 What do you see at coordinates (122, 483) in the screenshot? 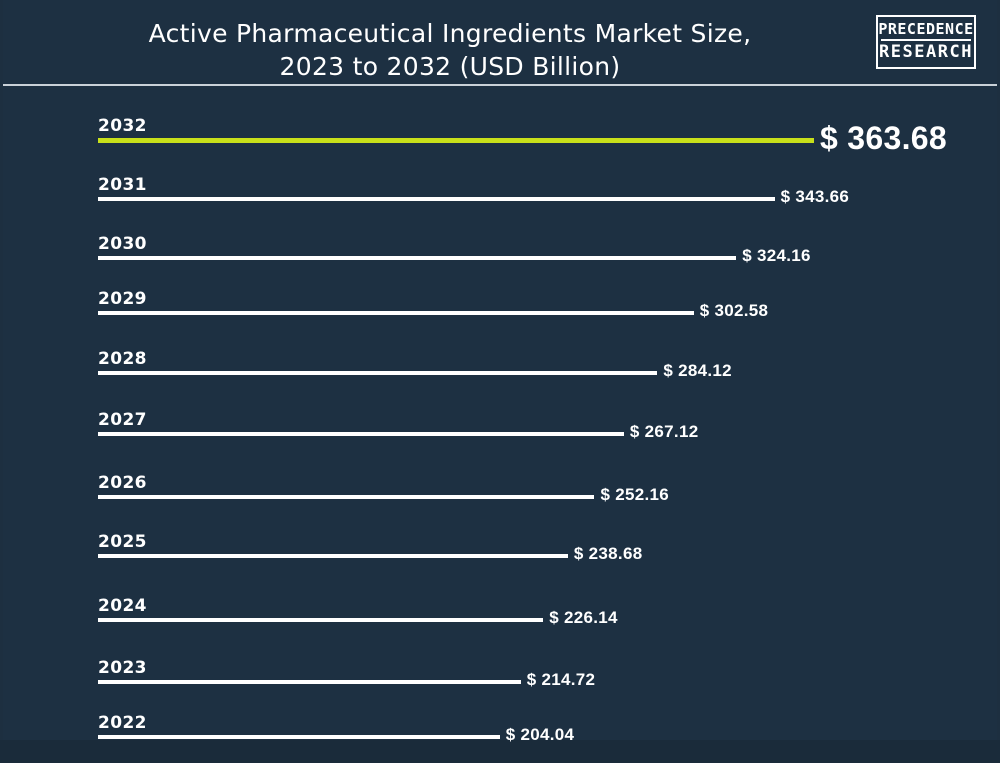
I see `year-label-2026: 2026` at bounding box center [122, 483].